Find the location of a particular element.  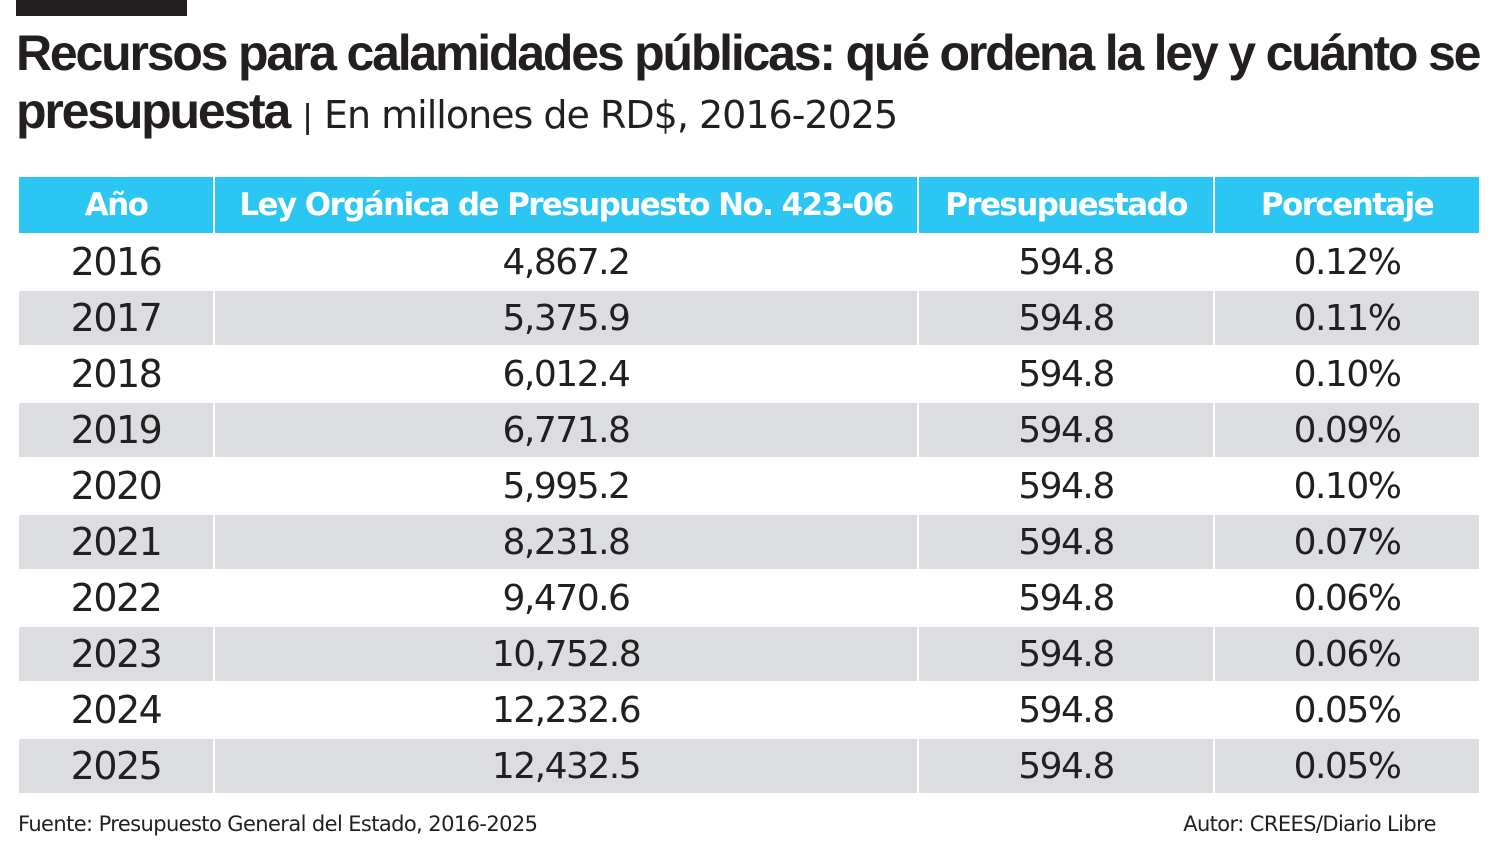

cell-year: 2017 is located at coordinates (116, 318).